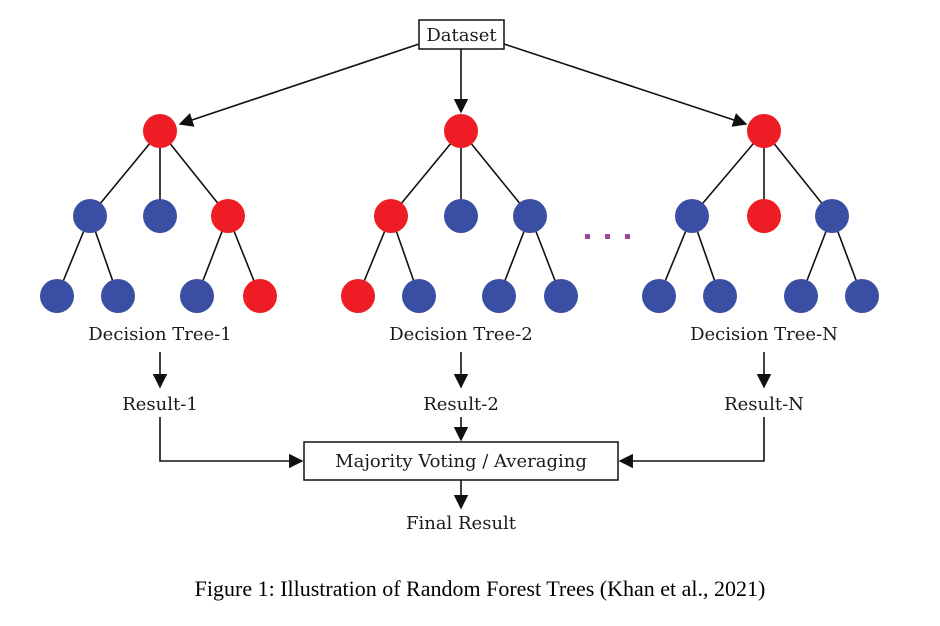 This screenshot has height=626, width=940. Describe the element at coordinates (462, 370) in the screenshot. I see `result-arrows` at that location.